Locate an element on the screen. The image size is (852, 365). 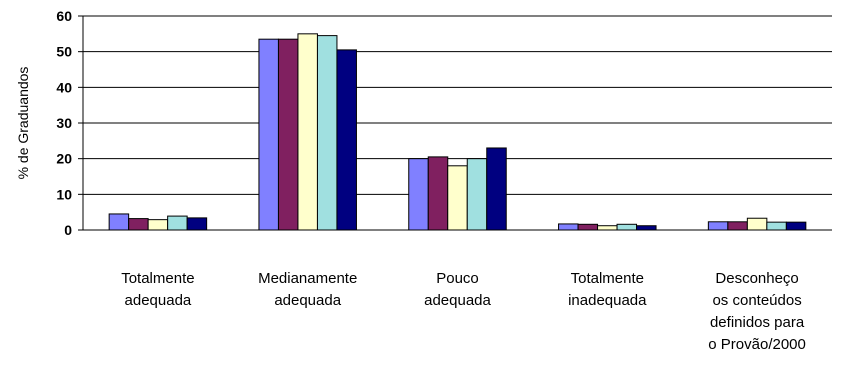
y-tick-labels: 0 10 20 30 40 50 60 is located at coordinates (64, 123).